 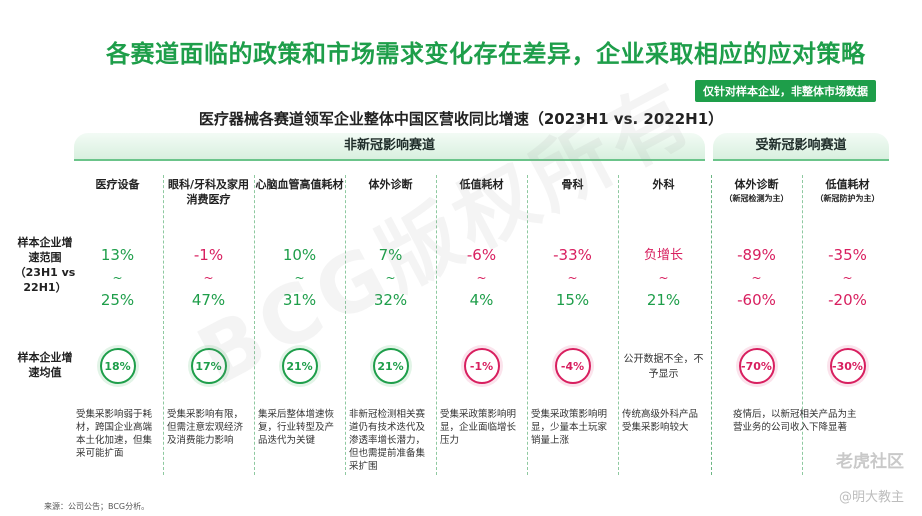 I want to click on growth-range: -1% ~47%, so click(x=209, y=278).